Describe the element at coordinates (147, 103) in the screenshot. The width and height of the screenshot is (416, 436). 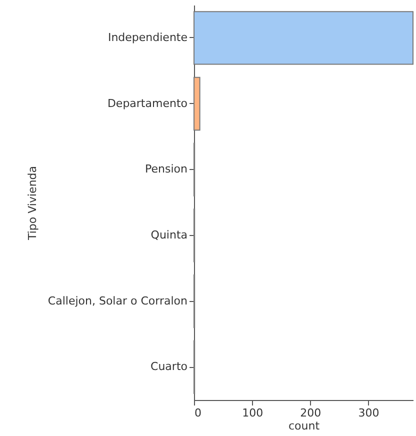
I see `y-tick-label: Departamento` at that location.